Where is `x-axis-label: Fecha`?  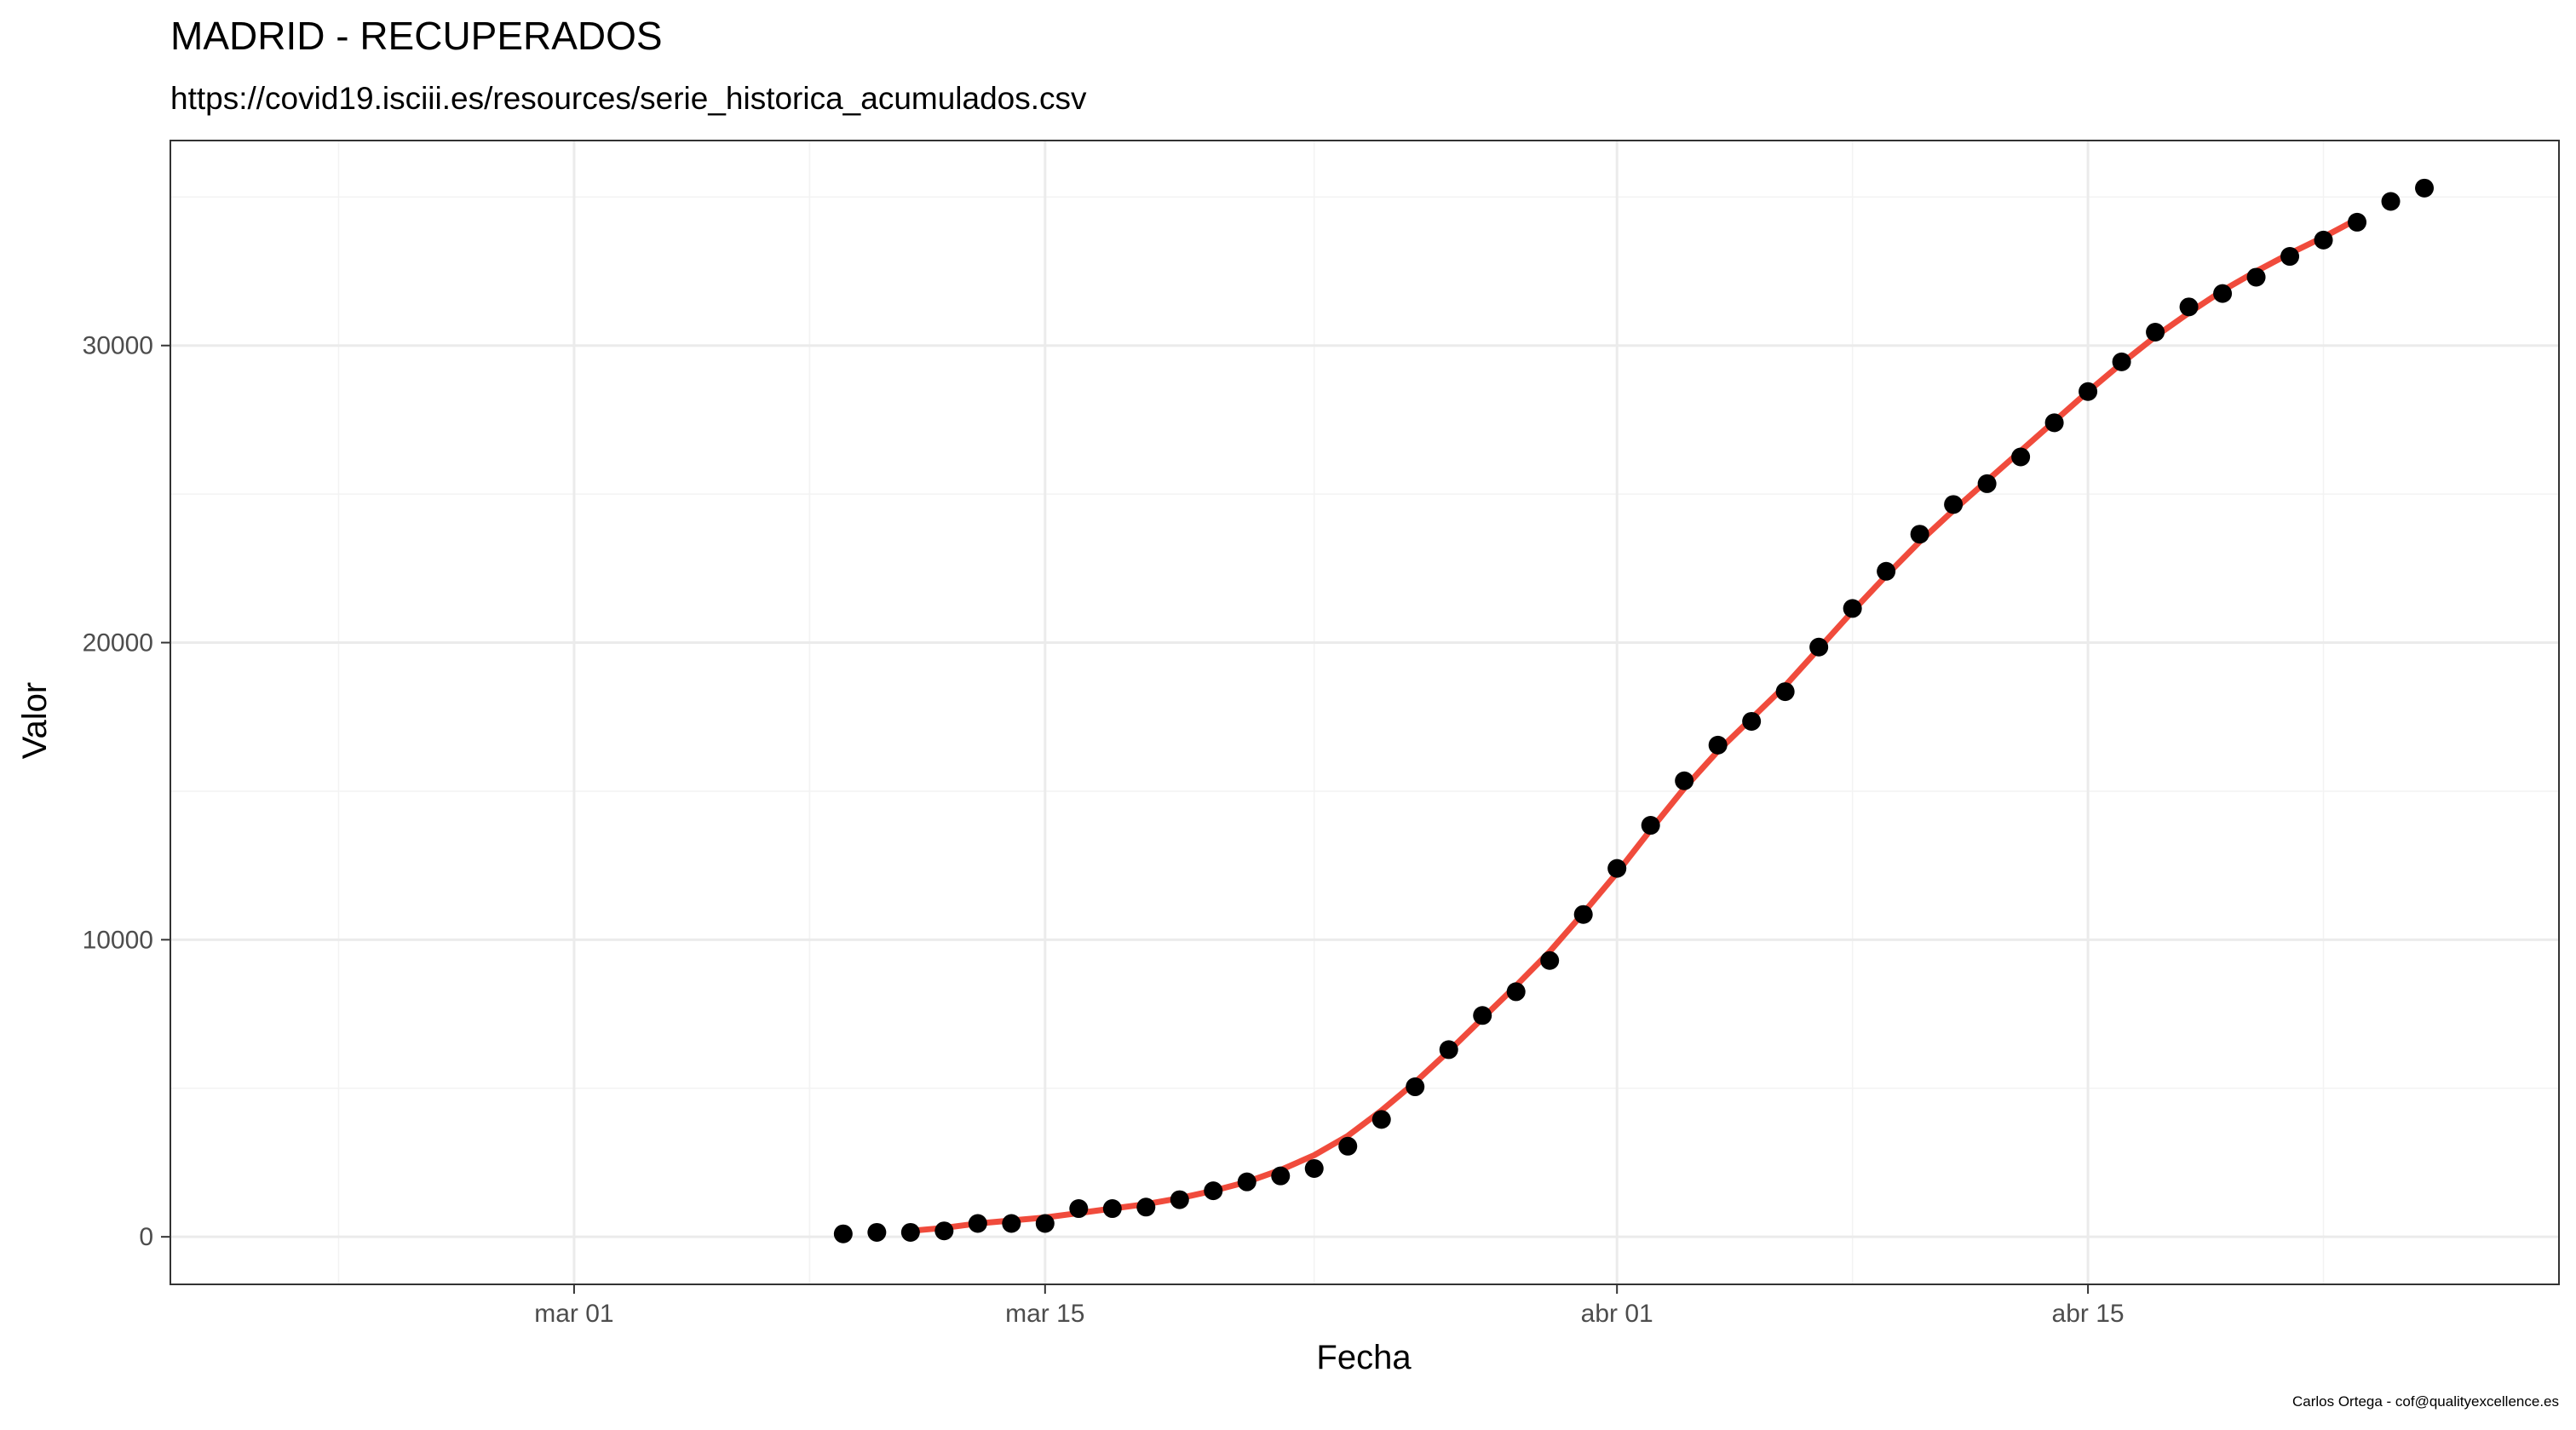 x-axis-label: Fecha is located at coordinates (1364, 1357).